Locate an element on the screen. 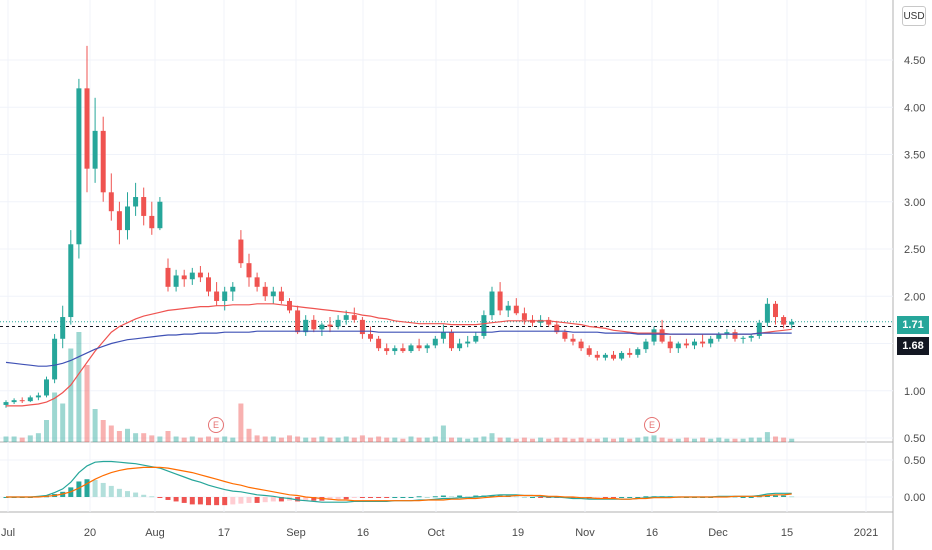  price-tick-label: 3.50 is located at coordinates (914, 156).